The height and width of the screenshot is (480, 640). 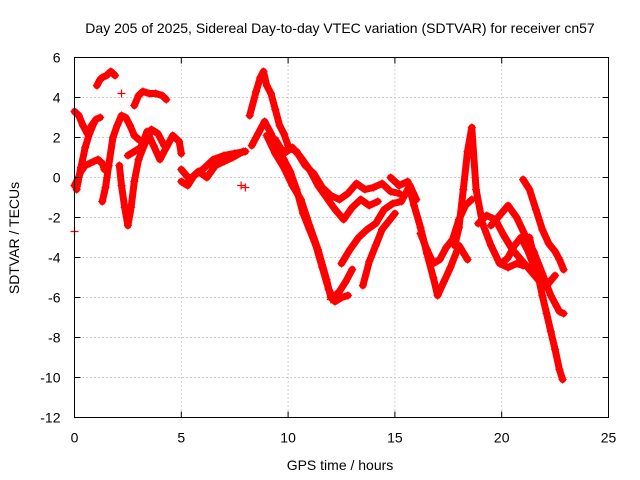 What do you see at coordinates (57, 98) in the screenshot?
I see `y-tick-label: 4` at bounding box center [57, 98].